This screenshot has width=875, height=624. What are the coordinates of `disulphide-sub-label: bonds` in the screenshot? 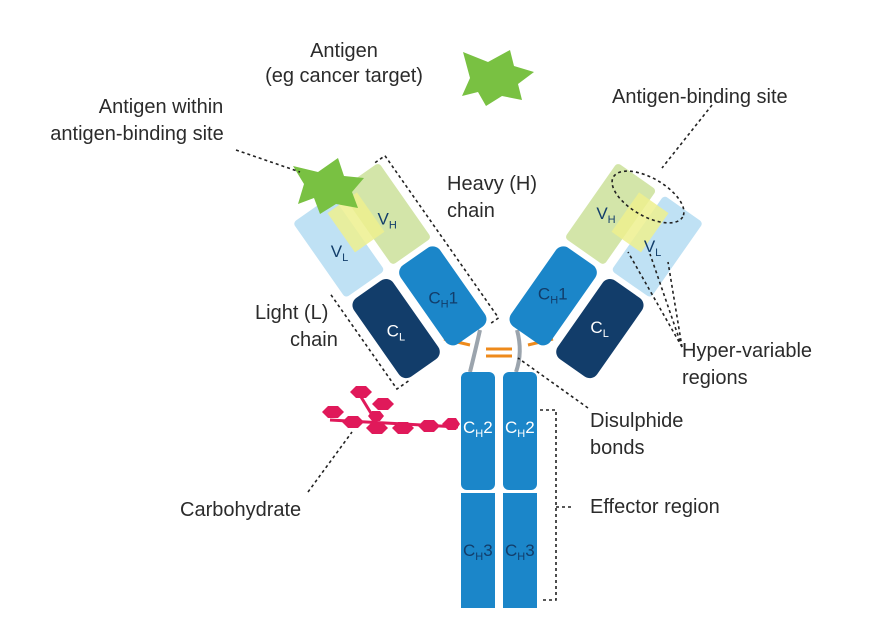 It's located at (617, 448).